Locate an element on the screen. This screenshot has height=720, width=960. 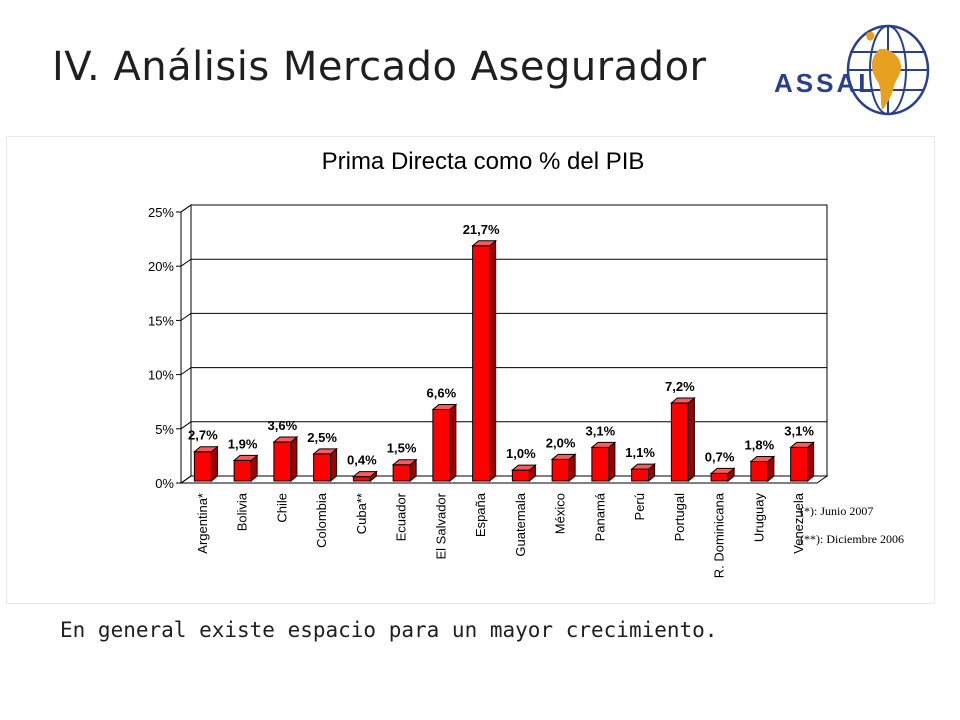
assal-logo: ASSAL is located at coordinates (852, 70).